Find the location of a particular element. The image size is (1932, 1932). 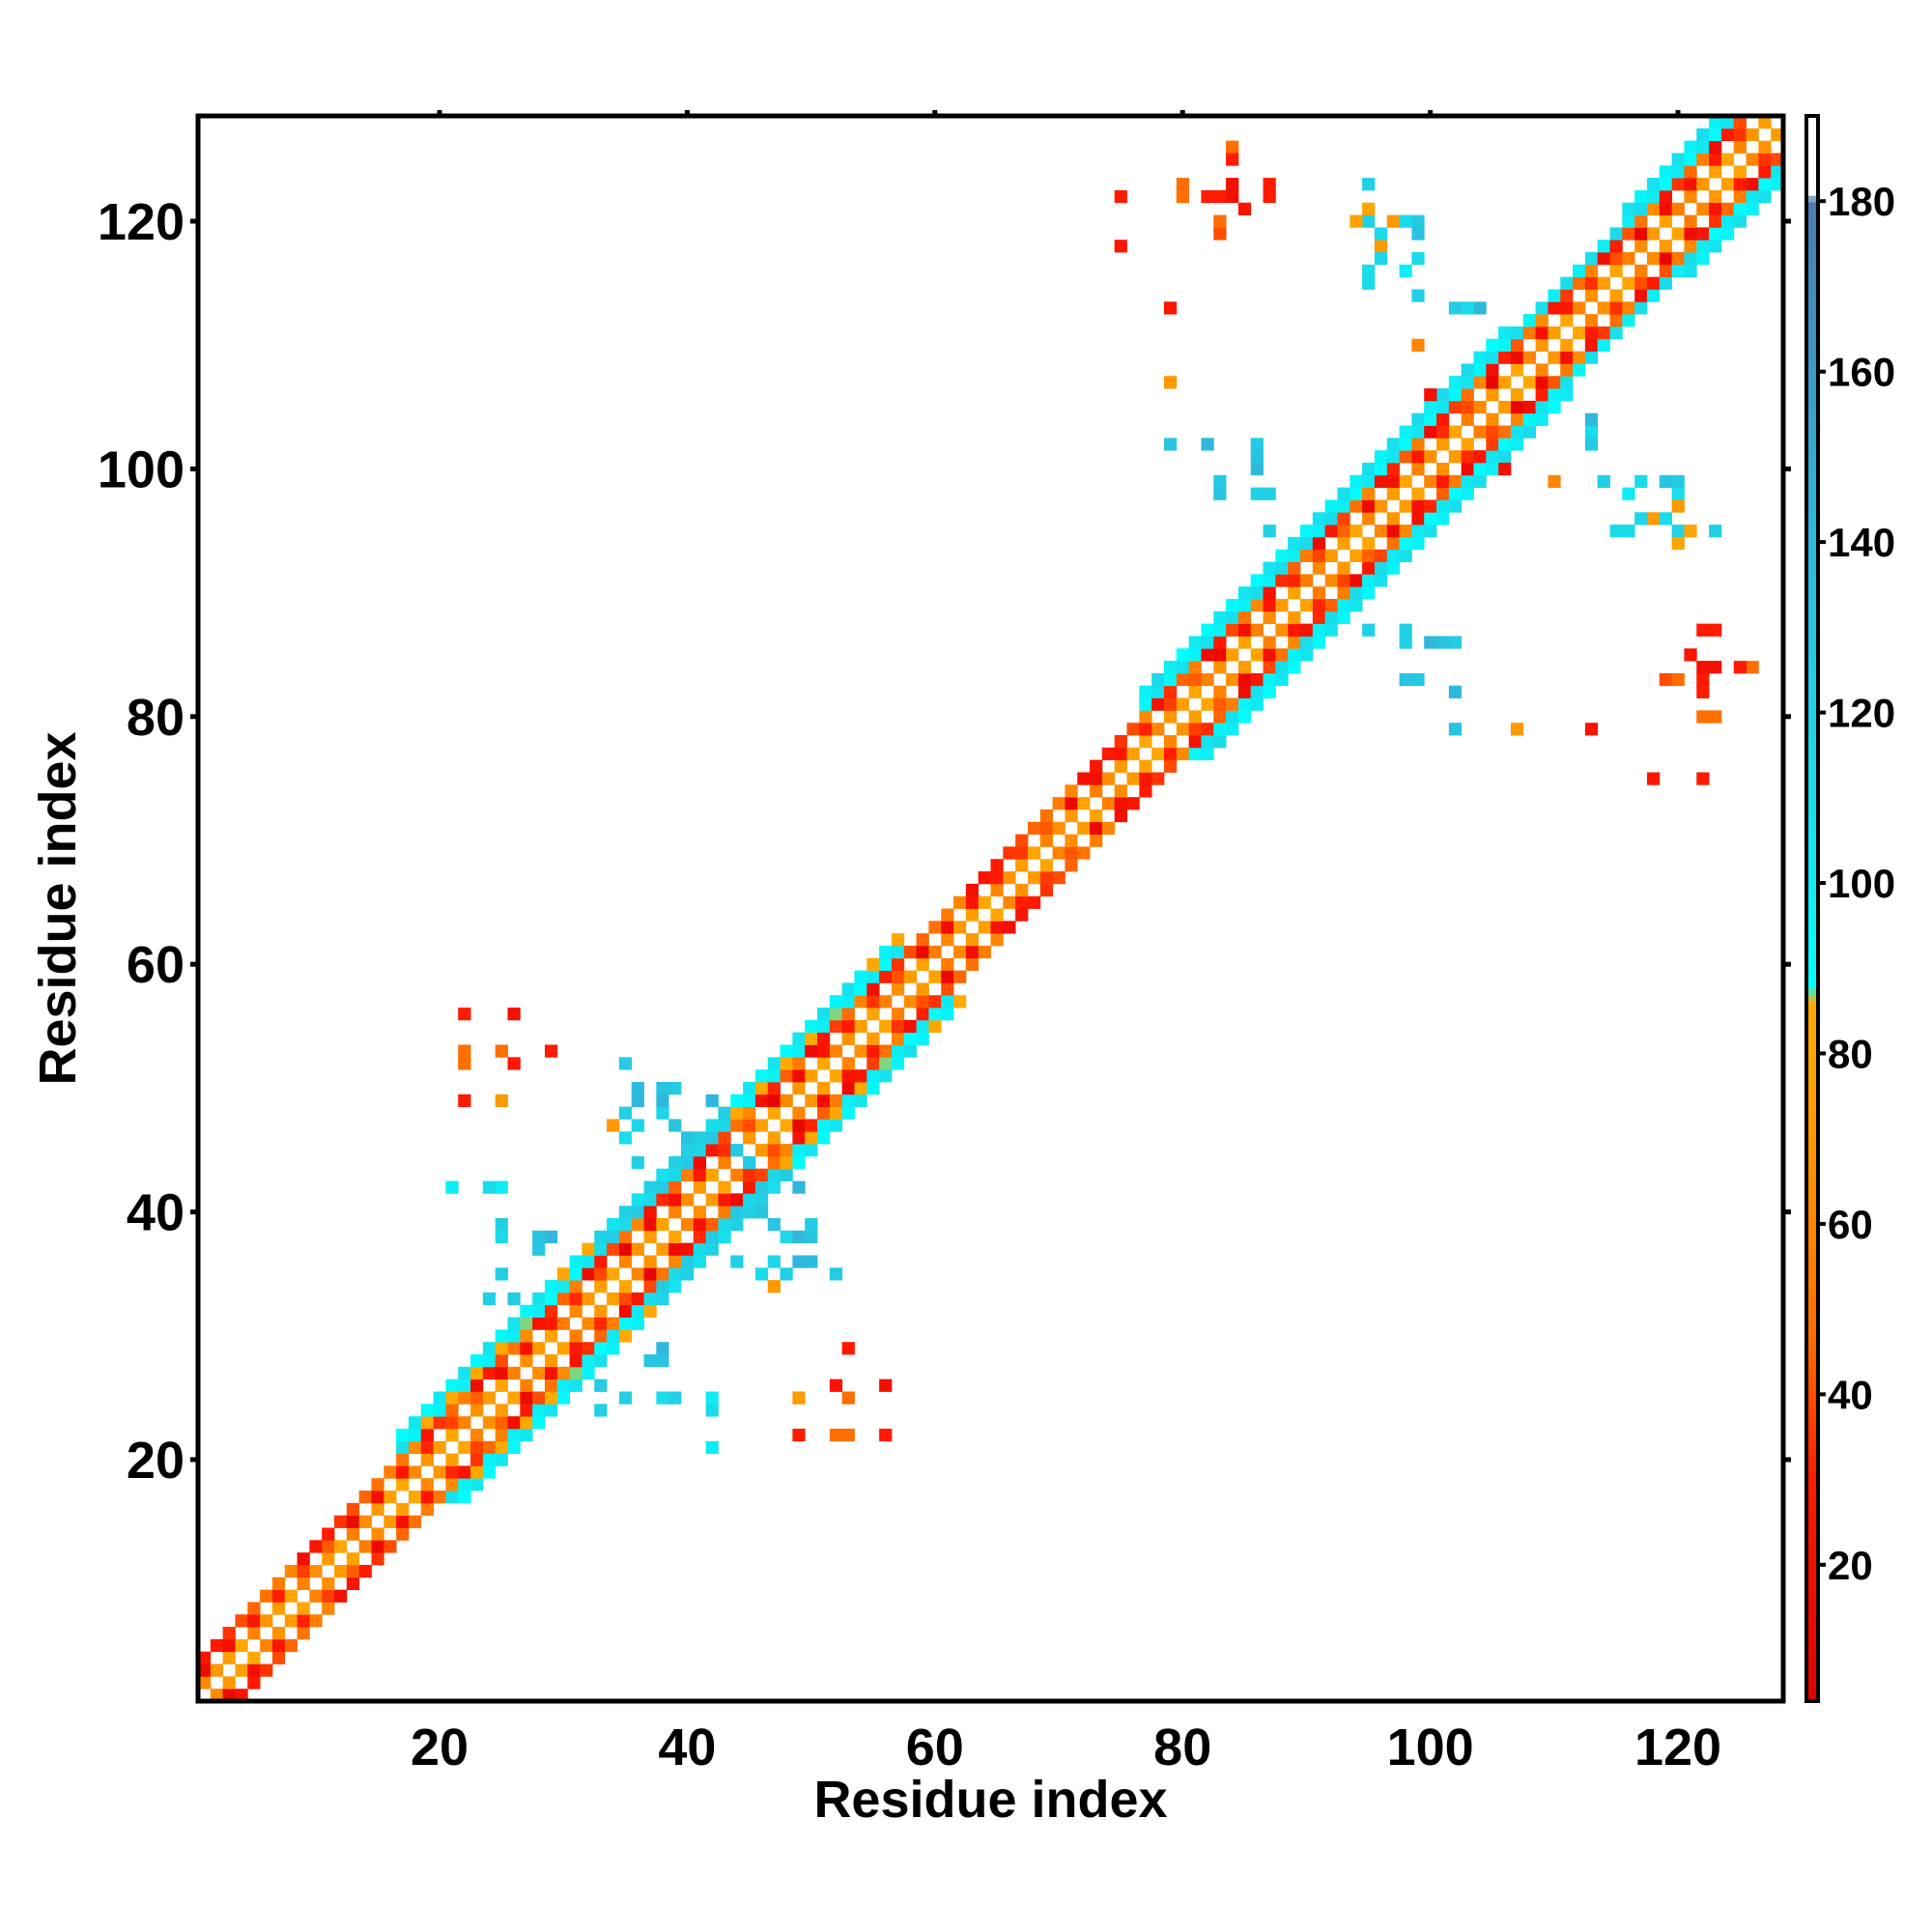

y-tick-label: 20 is located at coordinates (156, 1461).